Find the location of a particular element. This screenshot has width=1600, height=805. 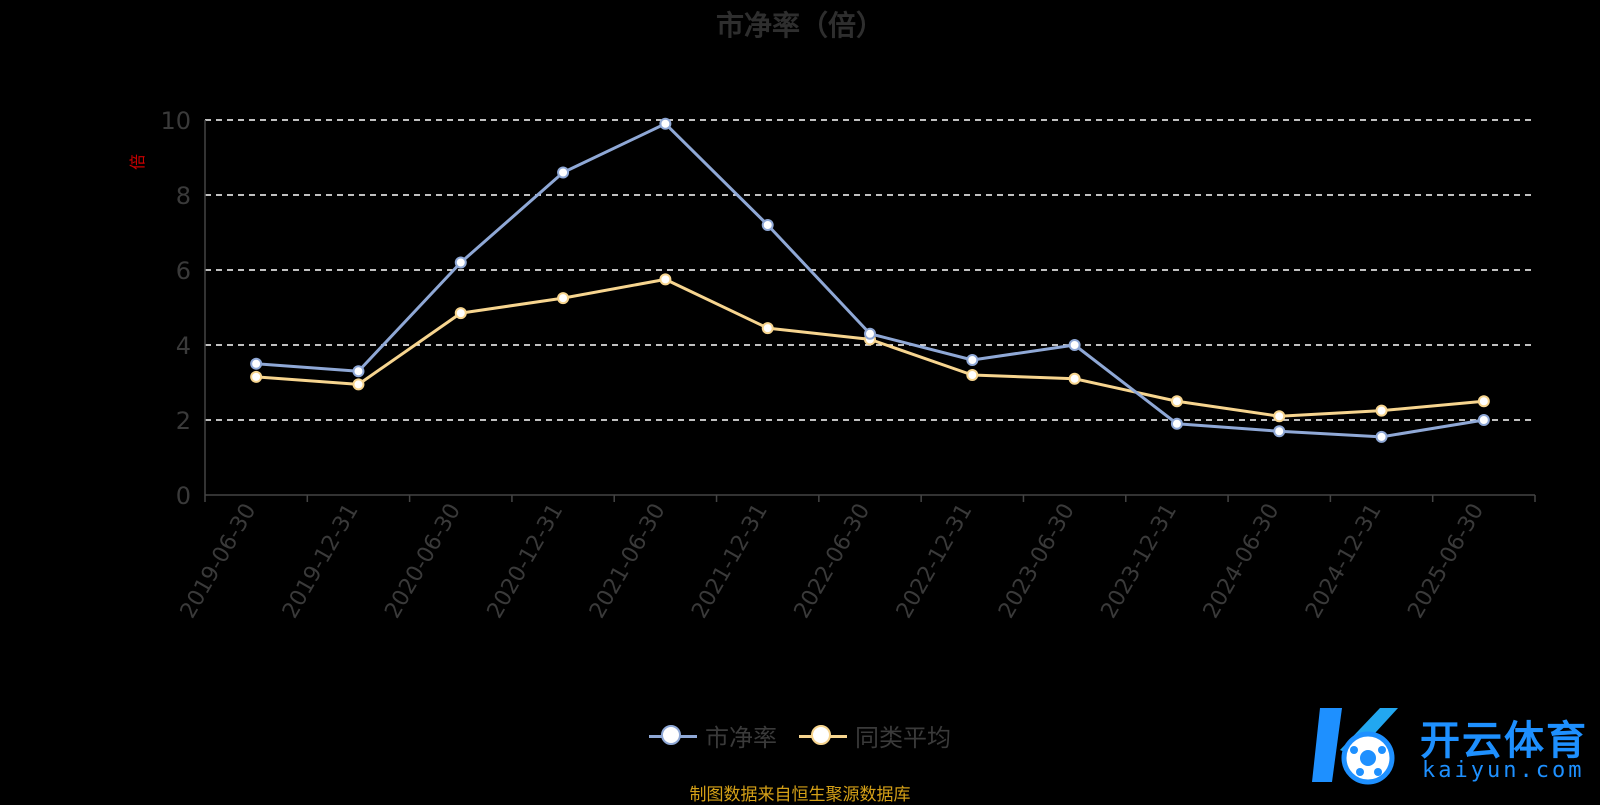

y-tick-label: 10 is located at coordinates (175, 121).